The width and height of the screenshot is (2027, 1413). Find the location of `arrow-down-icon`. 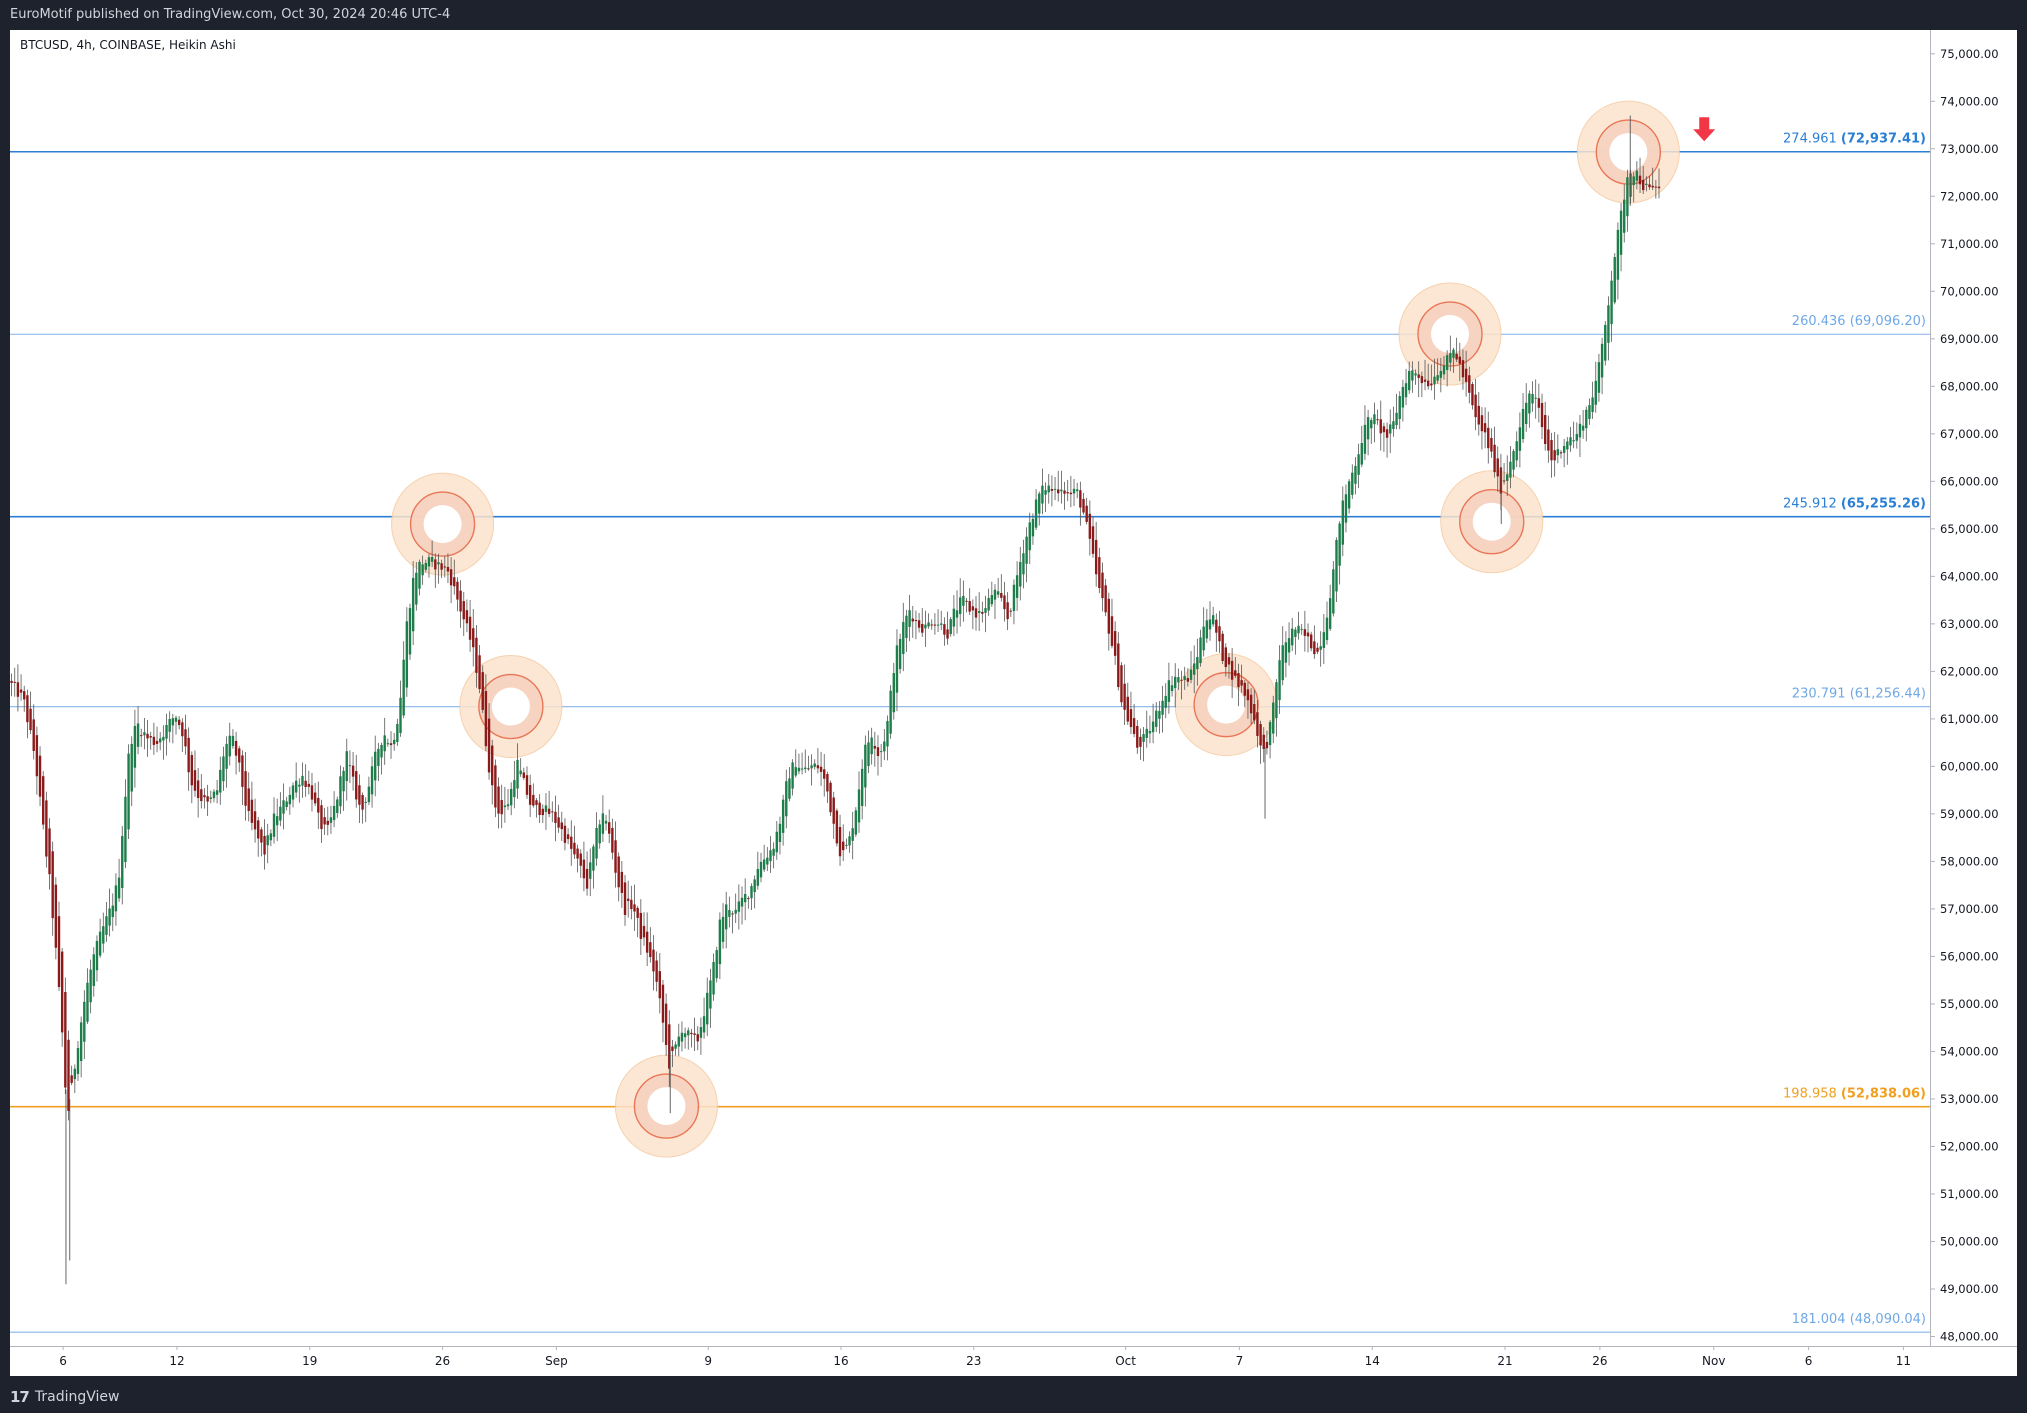

arrow-down-icon is located at coordinates (1704, 129).